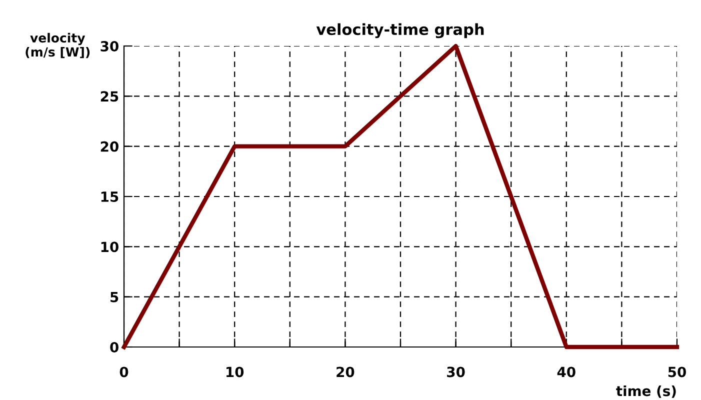 This screenshot has height=400, width=701. I want to click on x-tick-label: 10, so click(235, 372).